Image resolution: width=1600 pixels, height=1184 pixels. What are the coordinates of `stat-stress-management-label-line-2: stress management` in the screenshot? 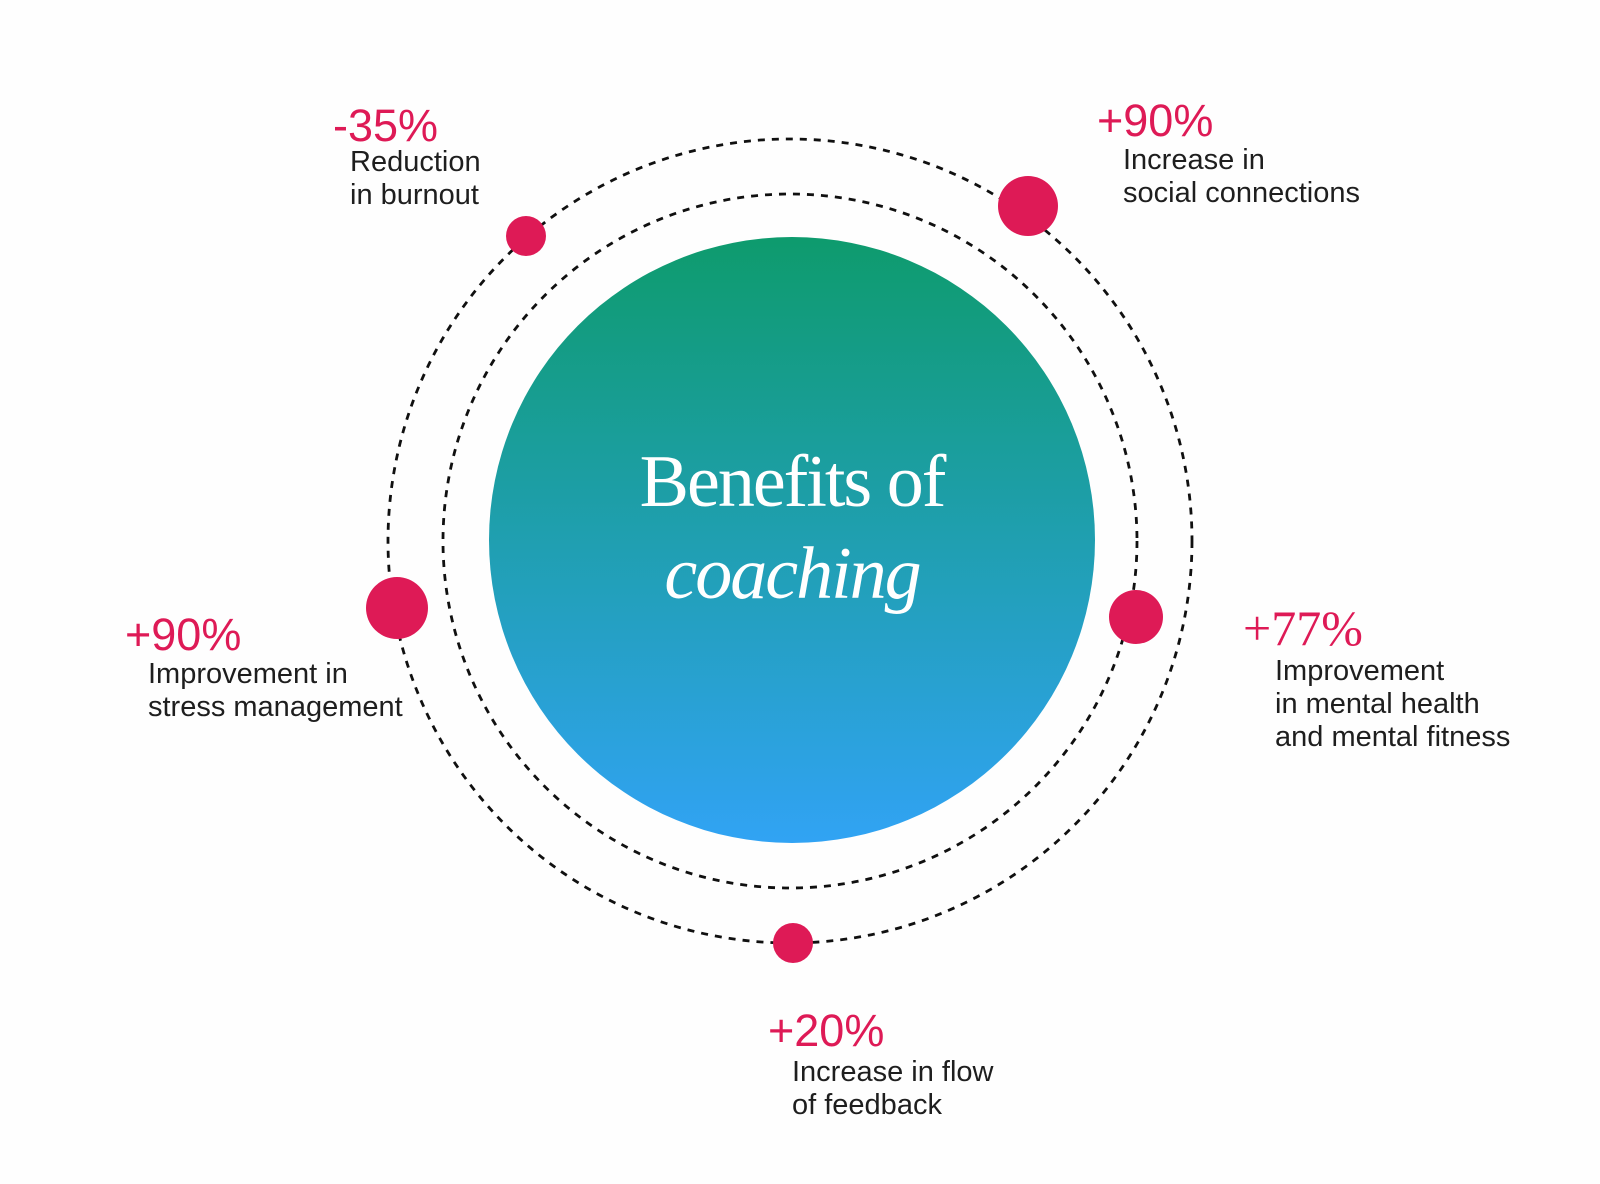 It's located at (275, 707).